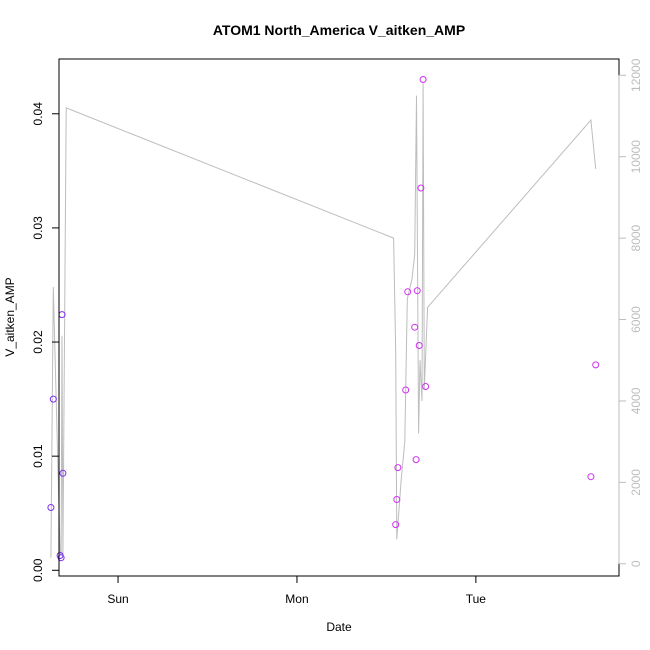 The image size is (650, 650). I want to click on y2-tick-label: 8000, so click(636, 237).